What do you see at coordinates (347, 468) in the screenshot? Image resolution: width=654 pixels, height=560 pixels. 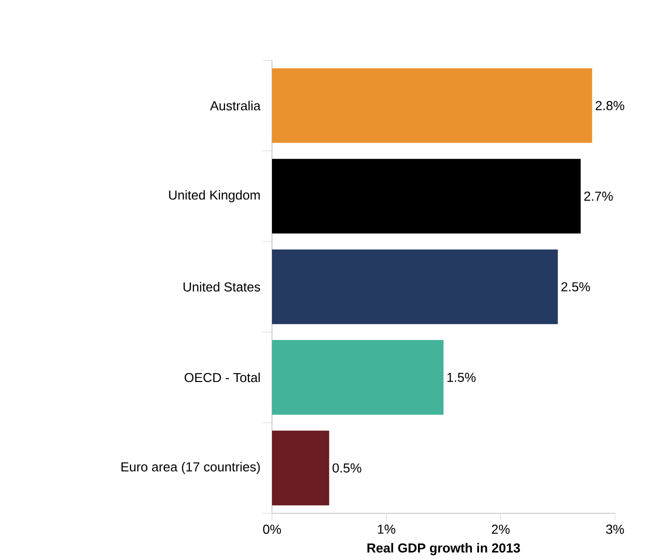 I see `data-label: 0.5%` at bounding box center [347, 468].